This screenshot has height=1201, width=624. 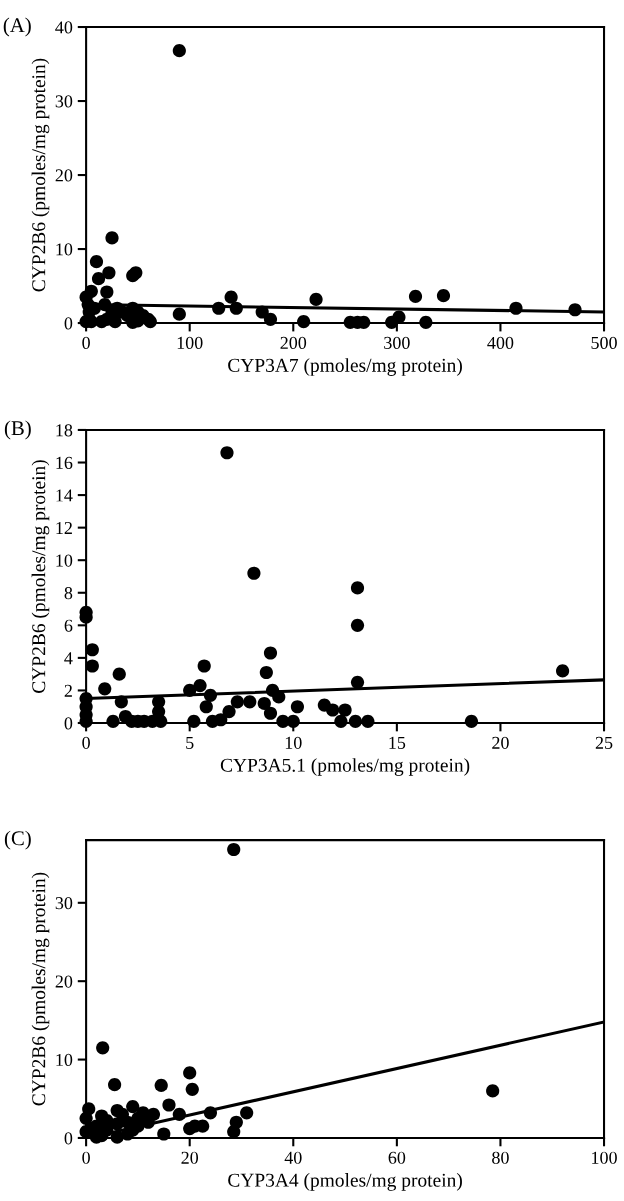 I want to click on y-tick-label: 4, so click(x=68, y=658).